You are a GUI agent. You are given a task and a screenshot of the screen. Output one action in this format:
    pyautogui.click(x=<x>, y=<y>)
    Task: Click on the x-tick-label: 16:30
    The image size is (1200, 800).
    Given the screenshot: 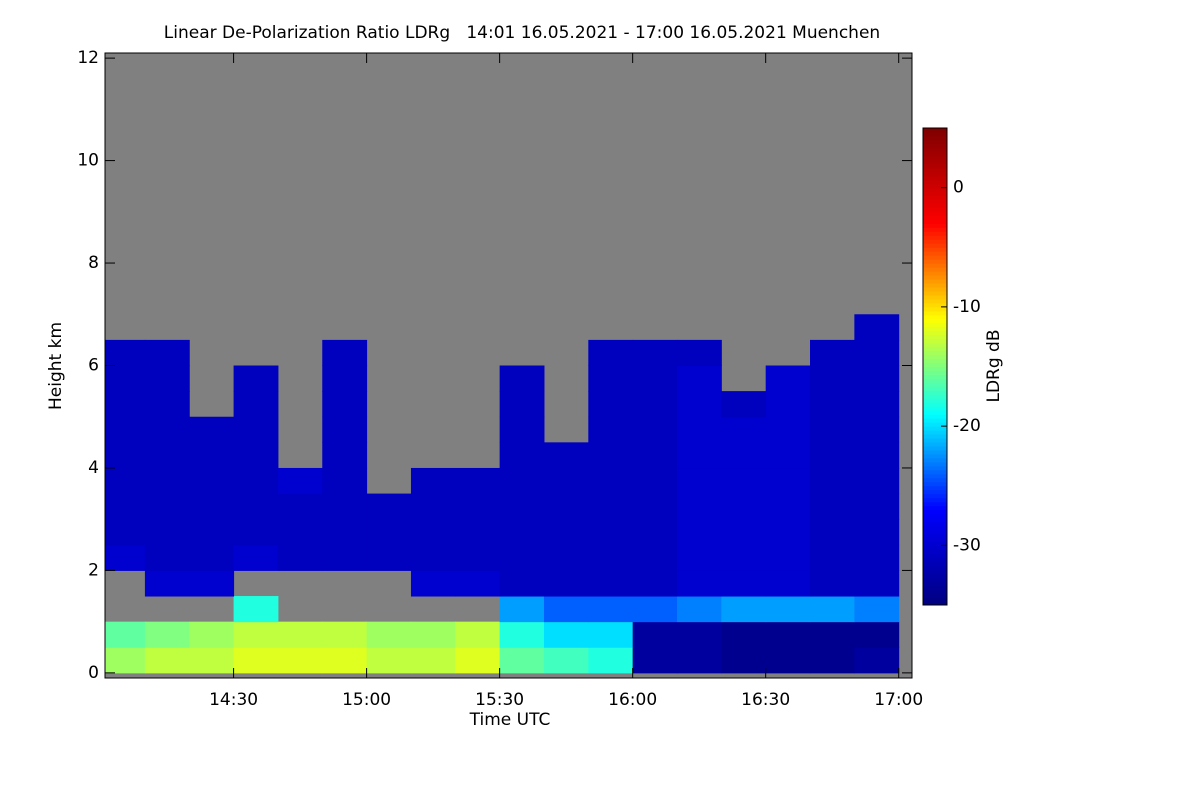 What is the action you would take?
    pyautogui.click(x=765, y=700)
    